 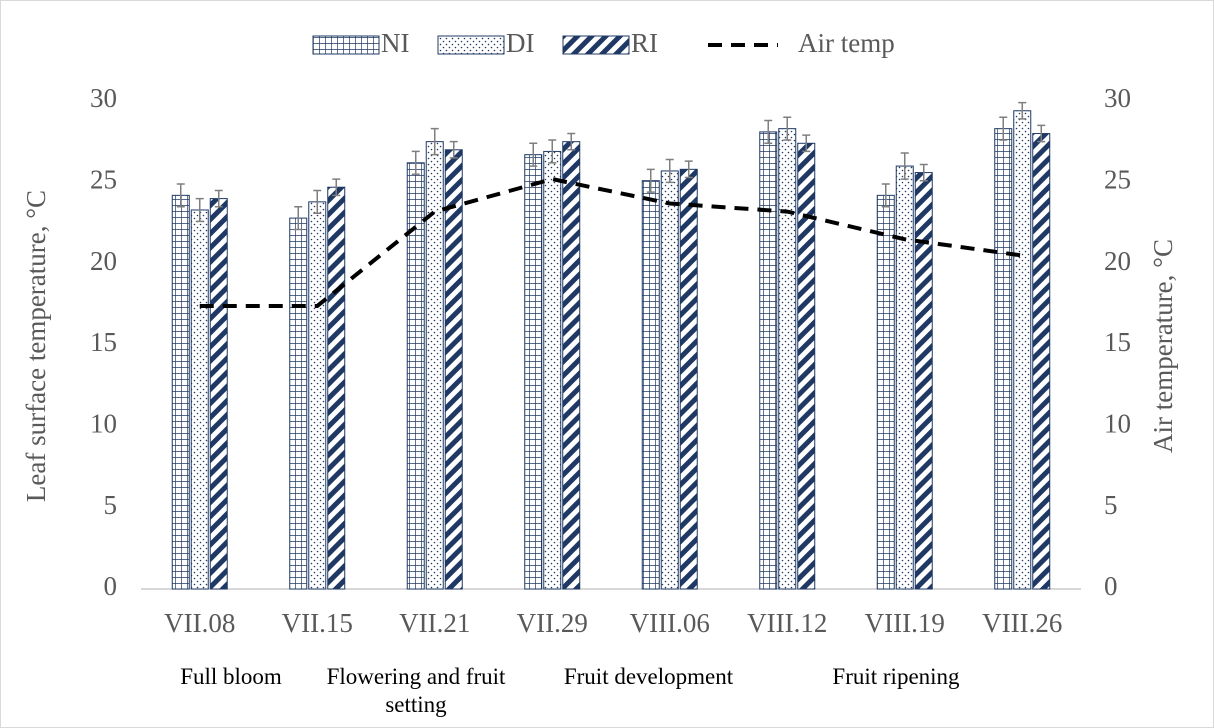 I want to click on annotation: Fruit development, so click(x=648, y=676).